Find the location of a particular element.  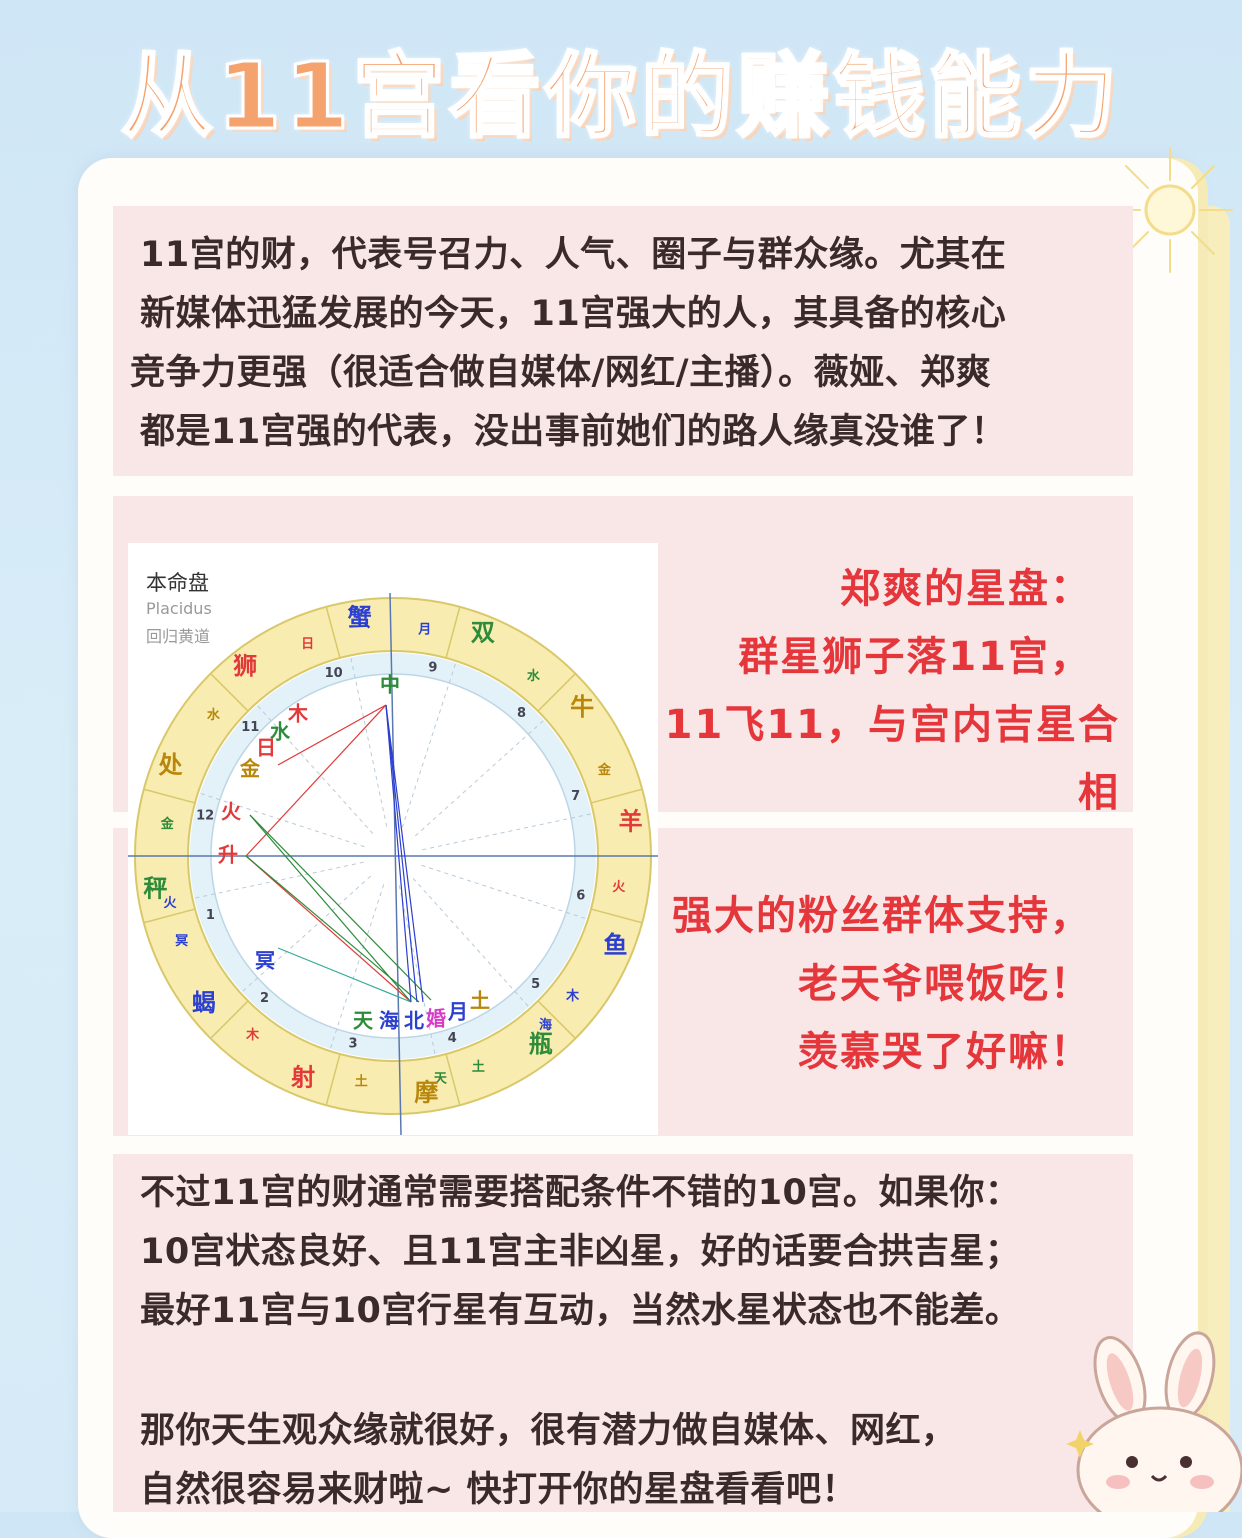

chart-house-system: Placidus is located at coordinates (179, 608).